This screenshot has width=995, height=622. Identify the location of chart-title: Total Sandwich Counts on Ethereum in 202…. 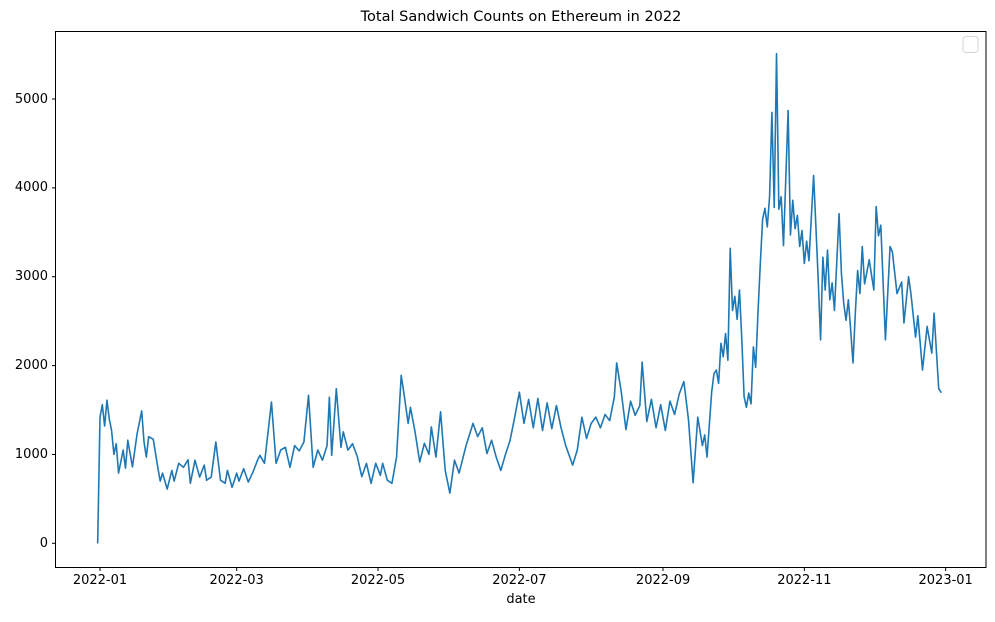
(521, 17).